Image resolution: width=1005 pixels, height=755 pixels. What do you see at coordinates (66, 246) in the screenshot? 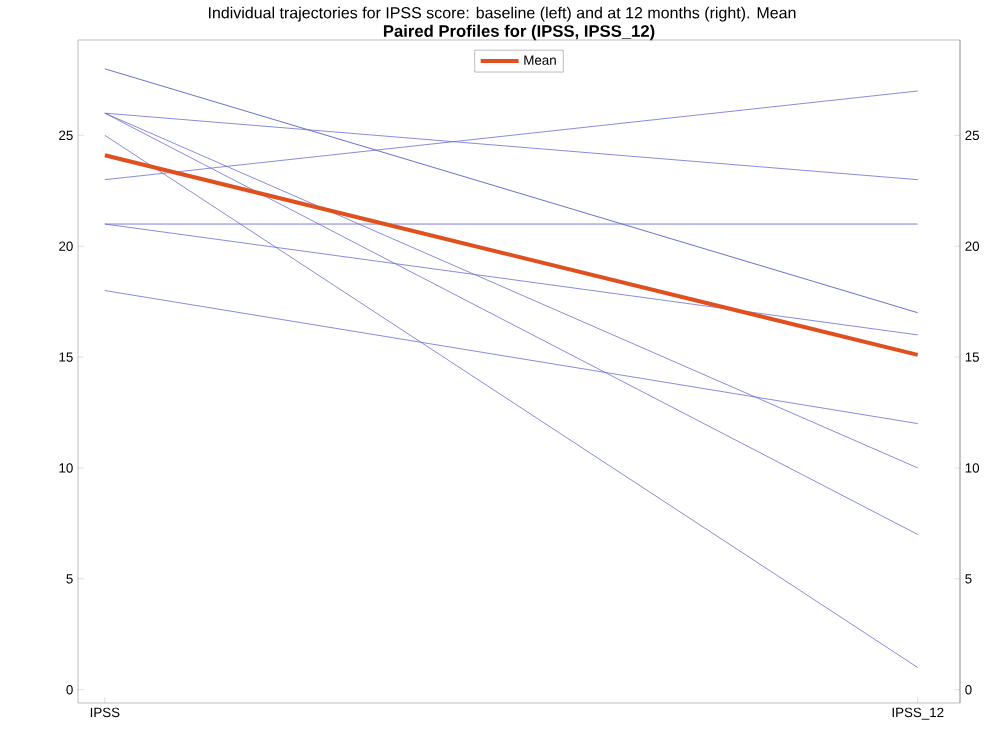
I see `y-tick-label: 20` at bounding box center [66, 246].